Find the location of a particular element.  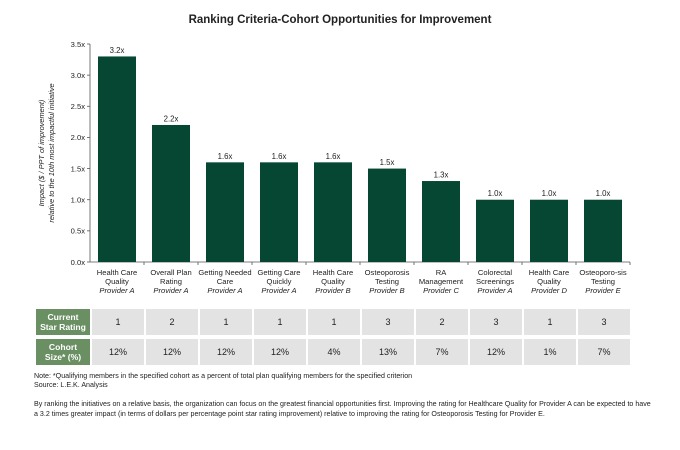

bar-data-label: 3.2x is located at coordinates (117, 50).